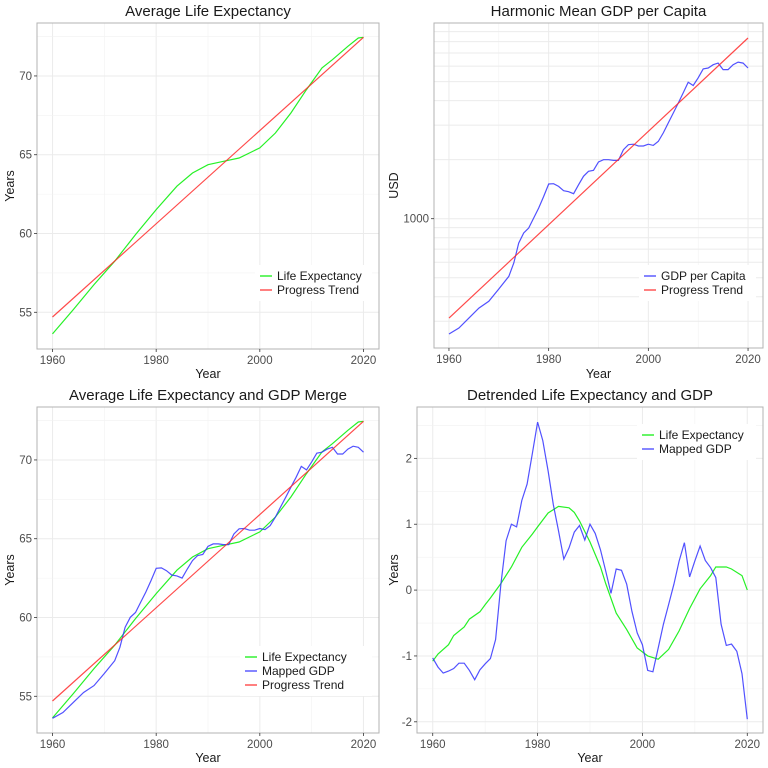 This screenshot has height=768, width=768. What do you see at coordinates (407, 723) in the screenshot?
I see `y-tick-label: -2` at bounding box center [407, 723].